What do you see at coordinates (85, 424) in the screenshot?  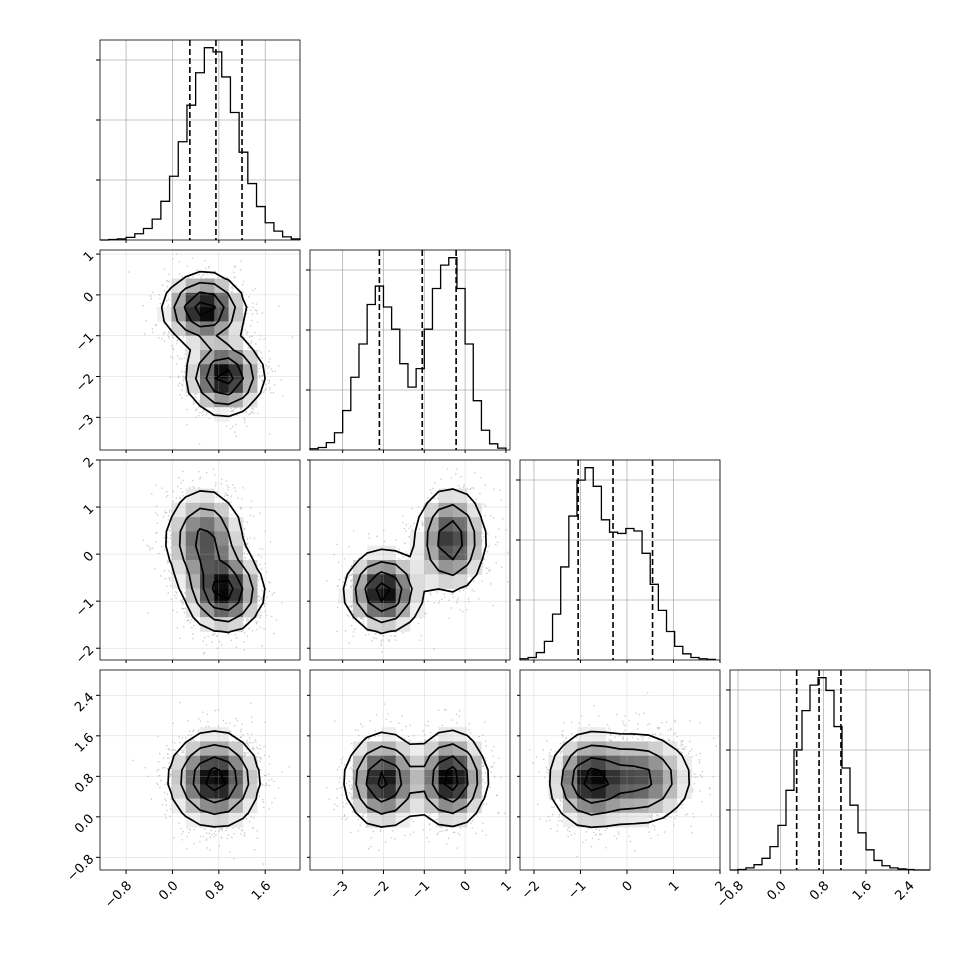 I see `y-tick-label: −3` at bounding box center [85, 424].